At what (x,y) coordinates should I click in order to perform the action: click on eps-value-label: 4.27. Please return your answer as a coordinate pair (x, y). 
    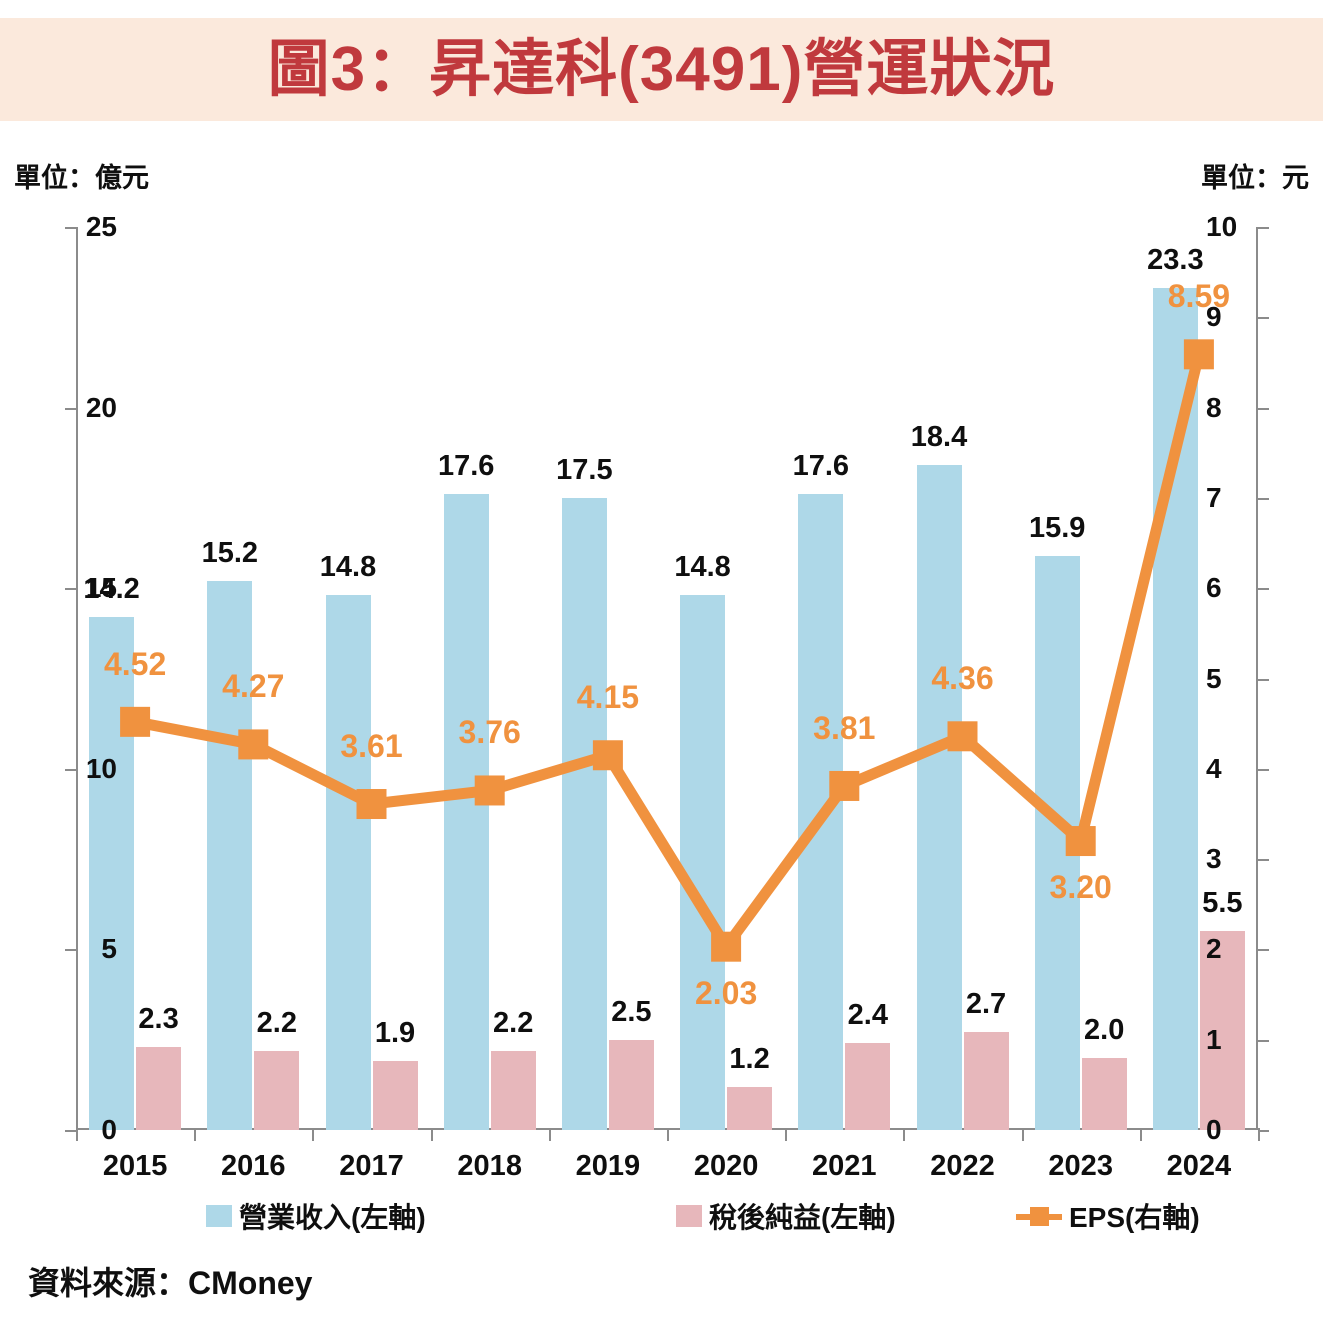
    Looking at the image, I should click on (253, 686).